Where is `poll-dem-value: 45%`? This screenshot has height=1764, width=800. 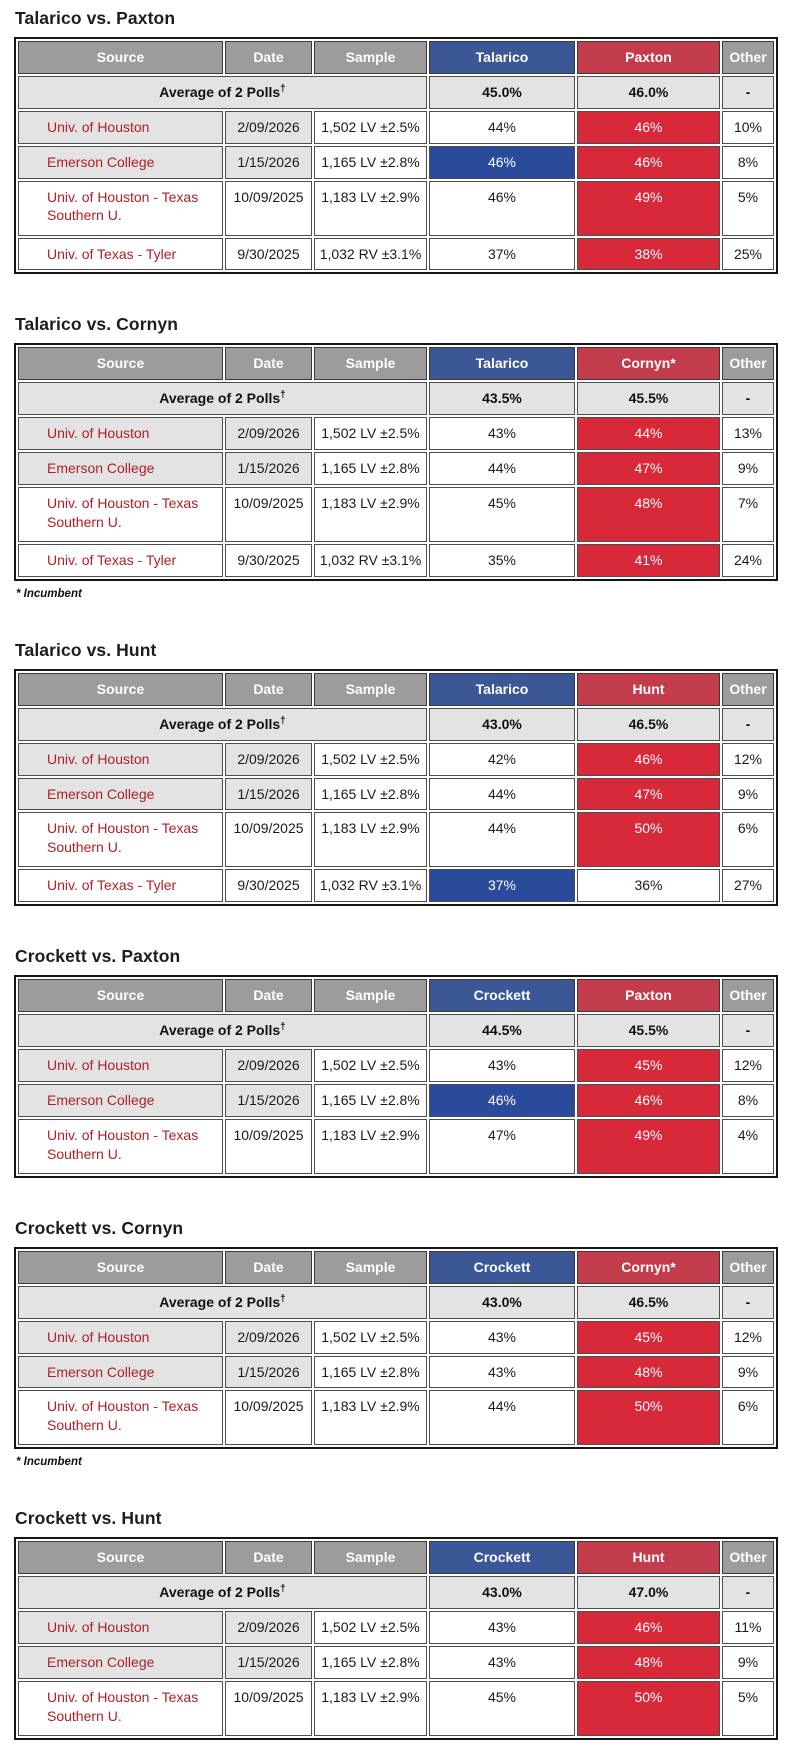
poll-dem-value: 45% is located at coordinates (502, 515).